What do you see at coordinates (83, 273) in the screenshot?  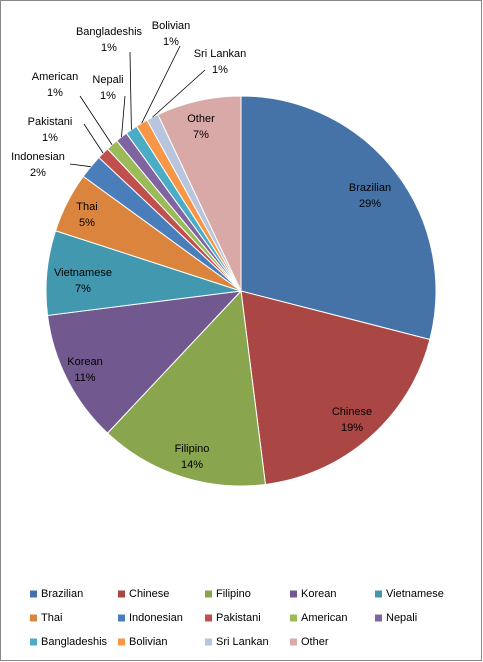 I see `data-label-name: Vietnamese` at bounding box center [83, 273].